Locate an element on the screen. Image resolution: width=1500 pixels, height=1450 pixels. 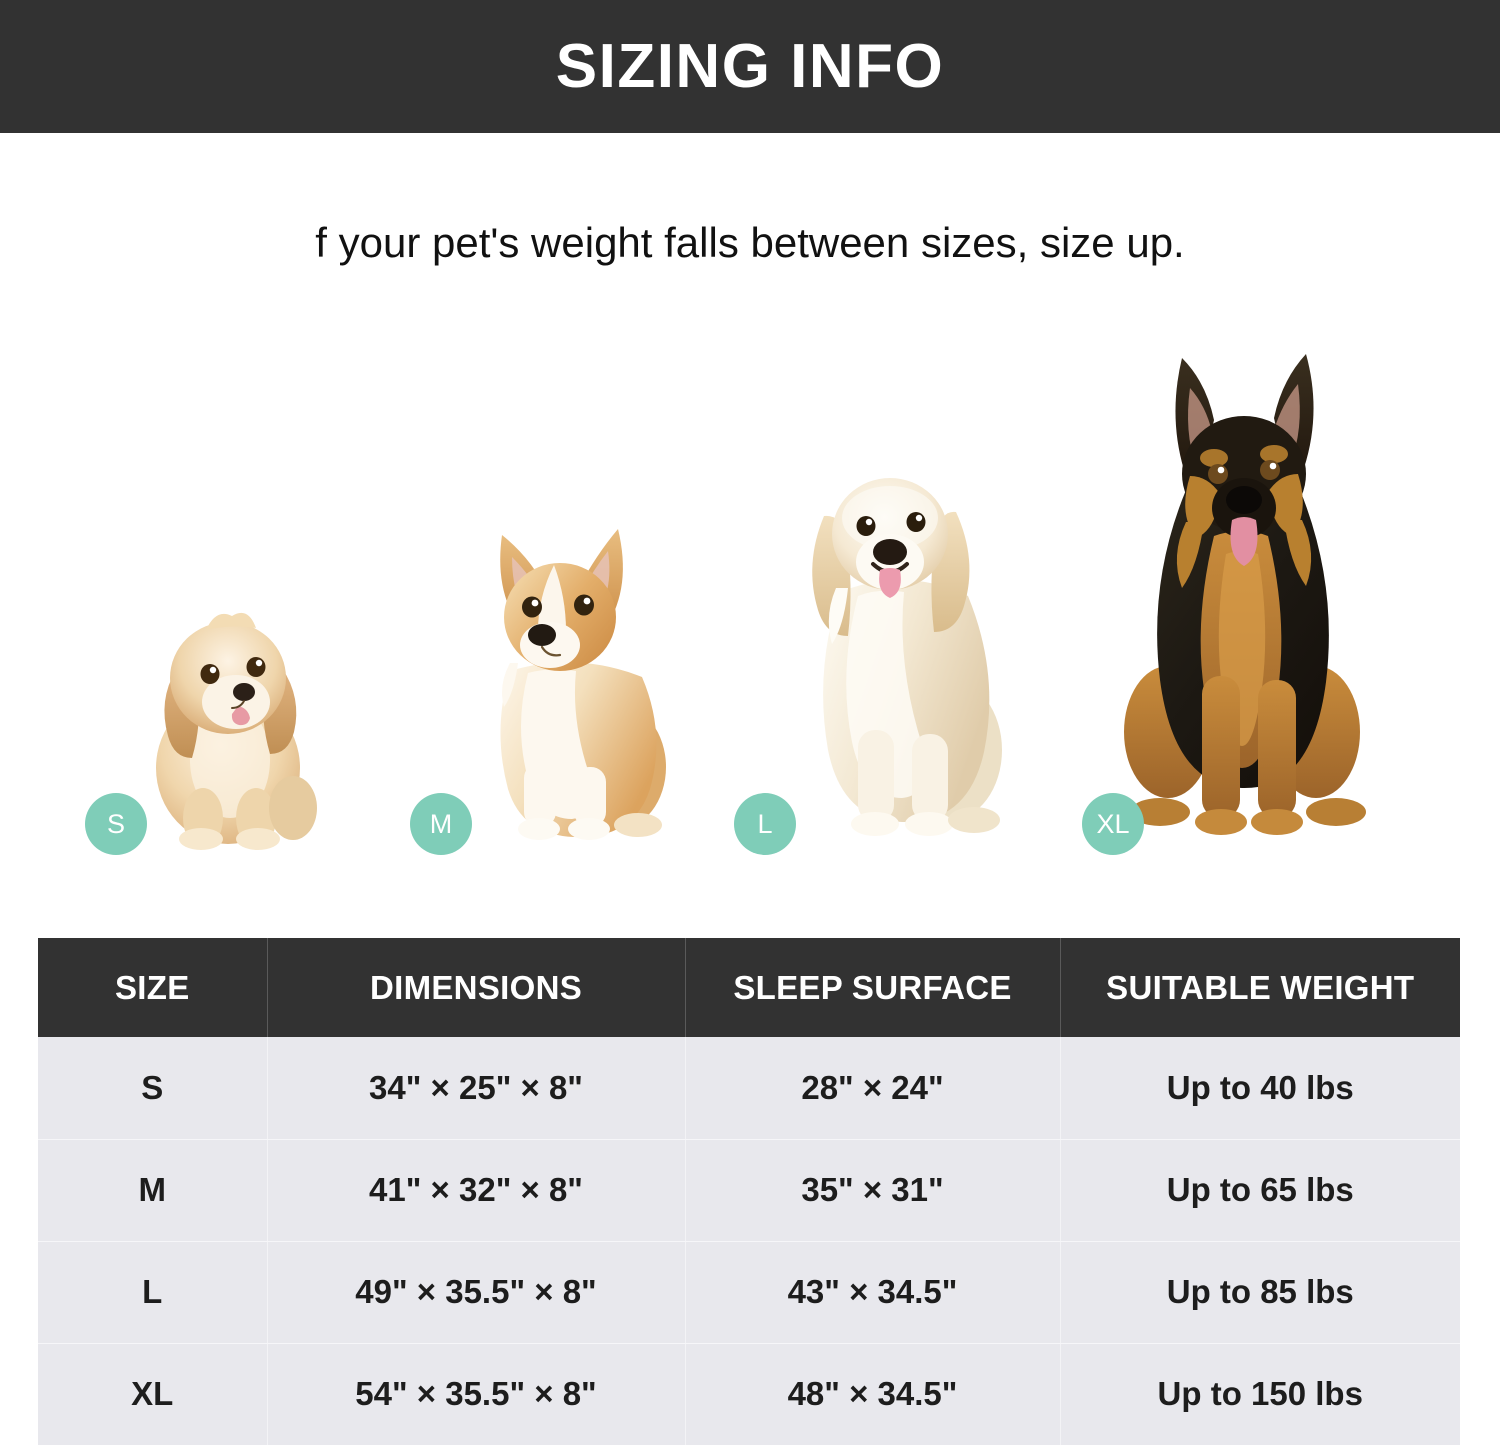
table-row: S 34" × 25" × 8" 28" × 24" Up to 40 lbs is located at coordinates (749, 1088).